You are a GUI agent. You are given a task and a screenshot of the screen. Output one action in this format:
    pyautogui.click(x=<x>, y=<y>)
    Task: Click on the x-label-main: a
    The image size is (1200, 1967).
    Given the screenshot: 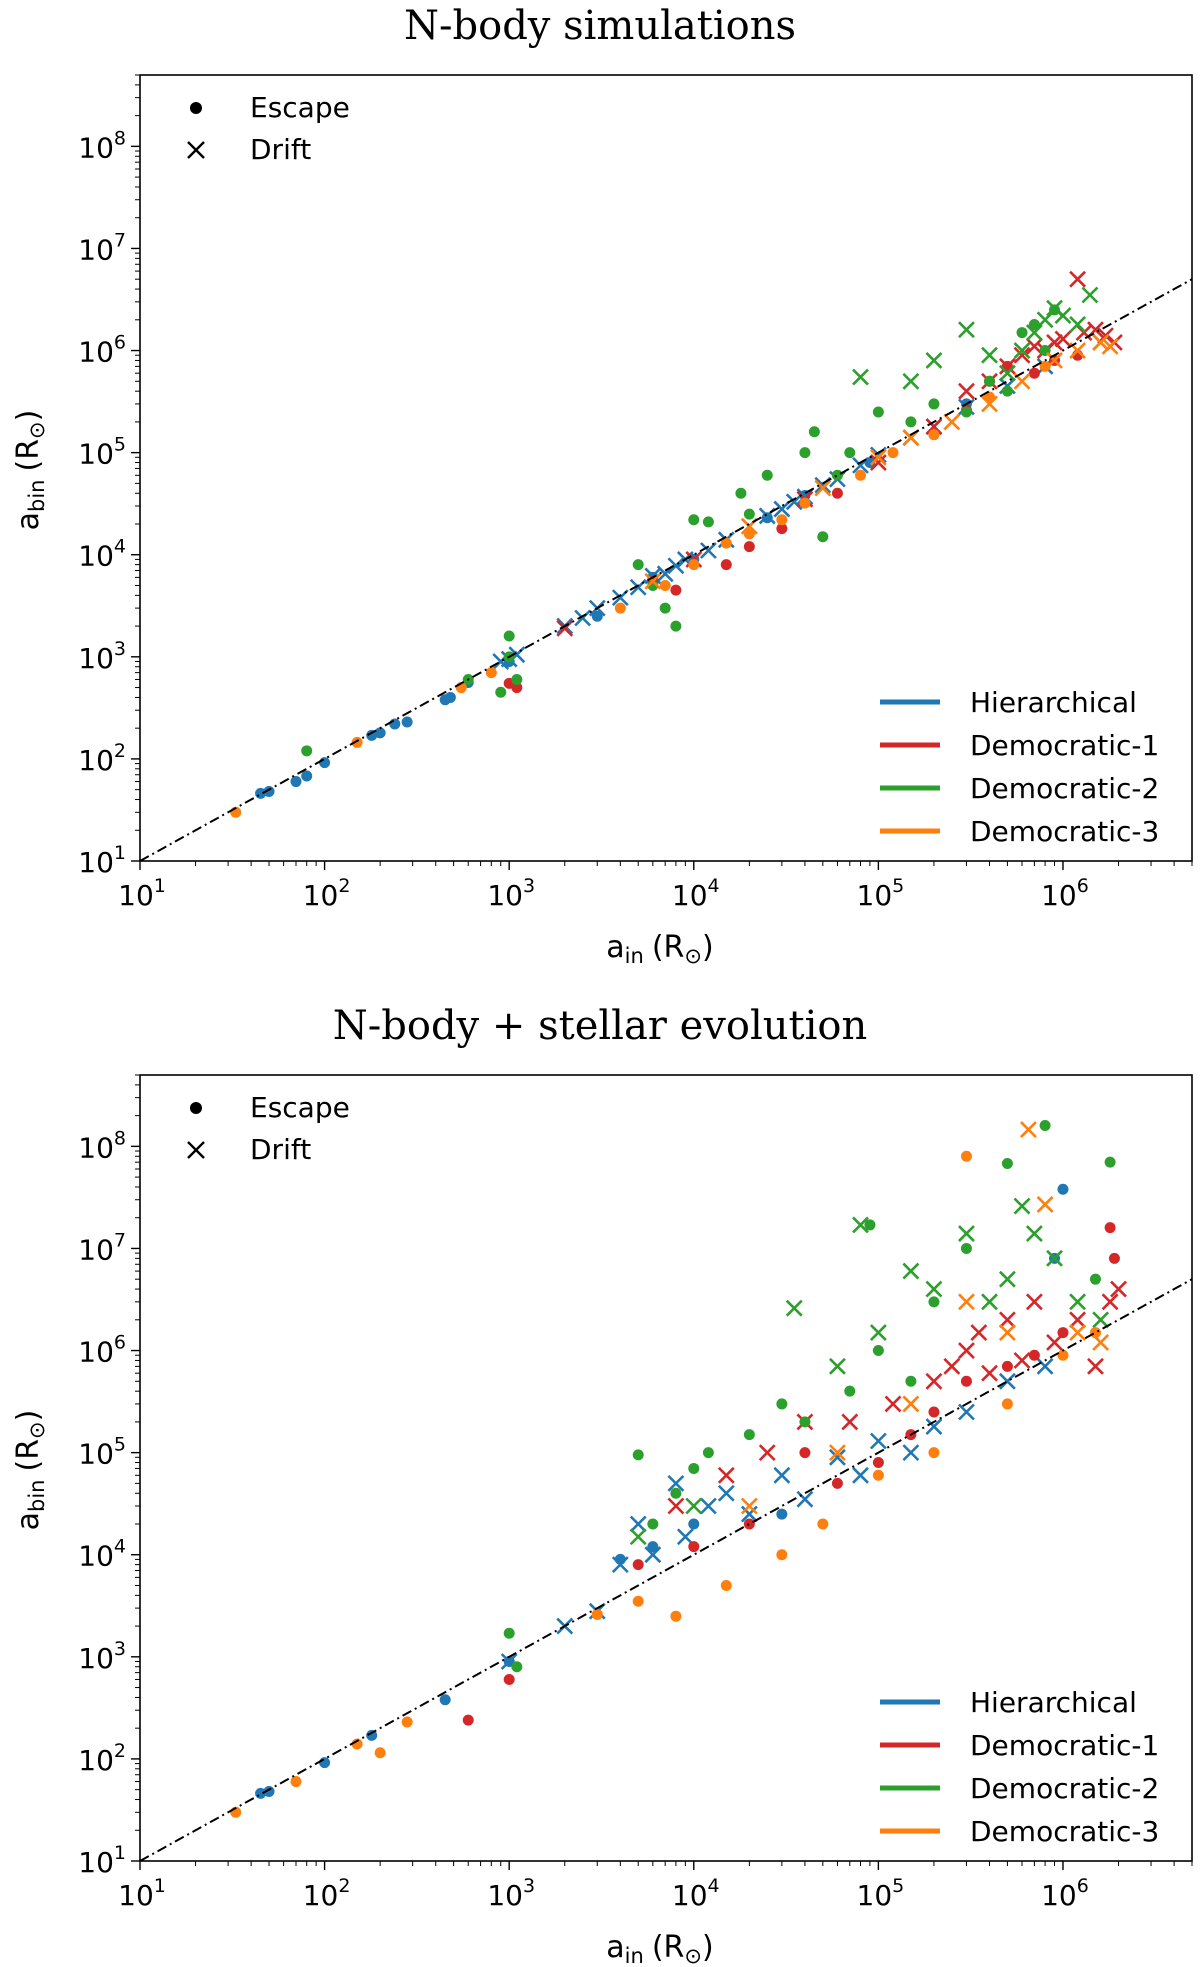 What is the action you would take?
    pyautogui.click(x=615, y=1947)
    